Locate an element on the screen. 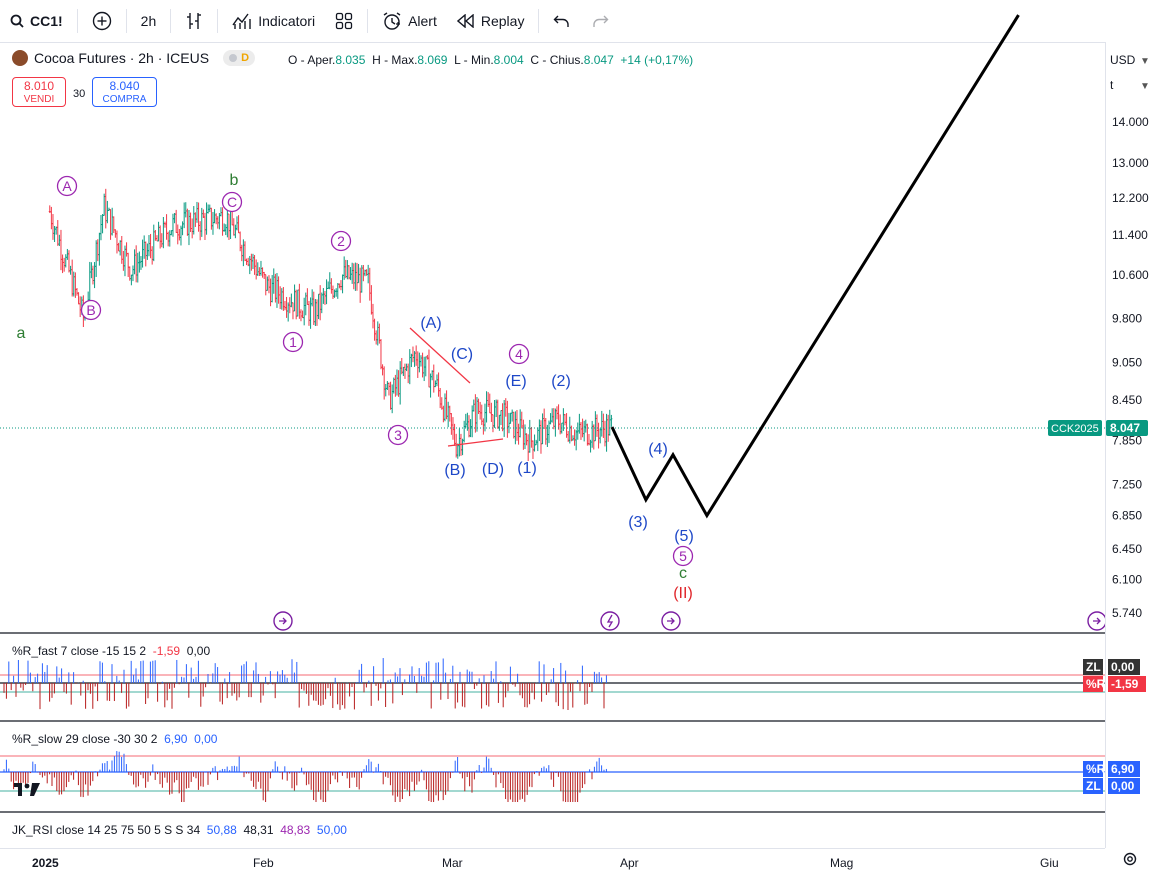  indicator-1-legend: %R_fast 7 close -15 15 2 -1,59 0,00 is located at coordinates (111, 651).